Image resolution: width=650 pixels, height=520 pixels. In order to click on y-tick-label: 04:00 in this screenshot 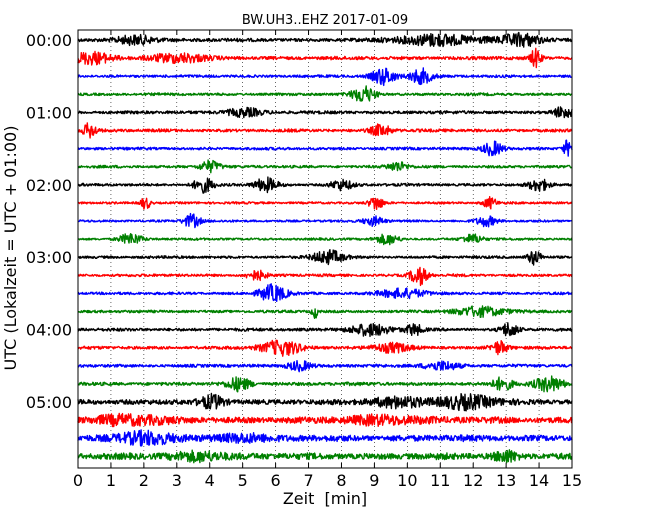, I will do `click(49, 330)`.